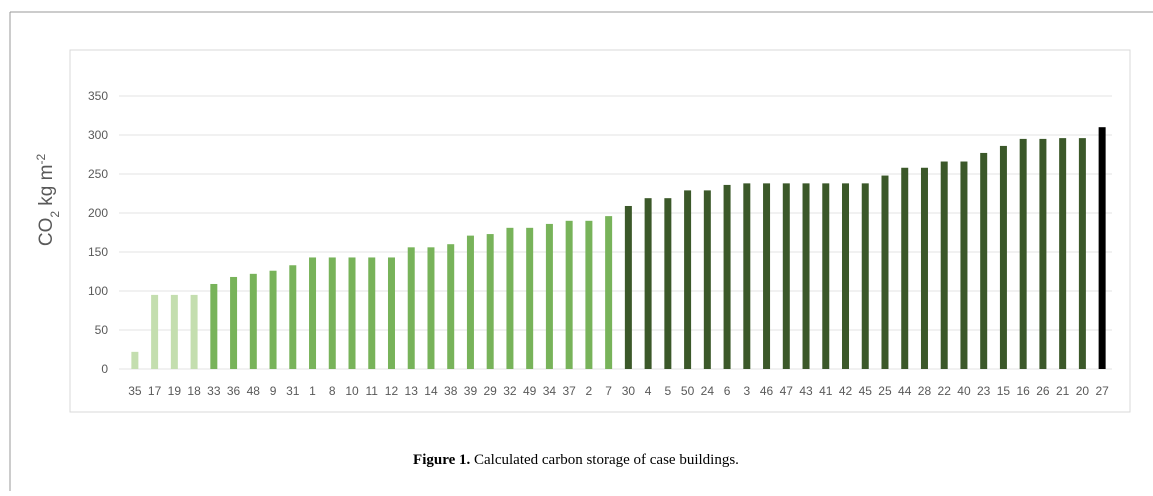  Describe the element at coordinates (441, 460) in the screenshot. I see `caption-label: Figure 1.` at that location.